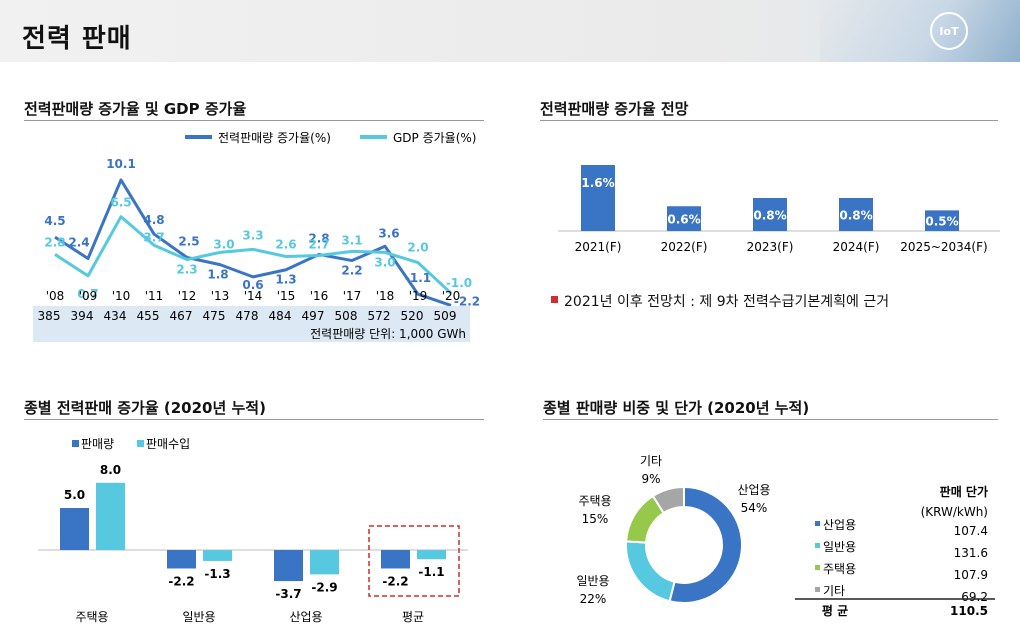 This screenshot has height=644, width=1020. I want to click on section-title-outlook: 전력판매량 증가율 전망, so click(614, 109).